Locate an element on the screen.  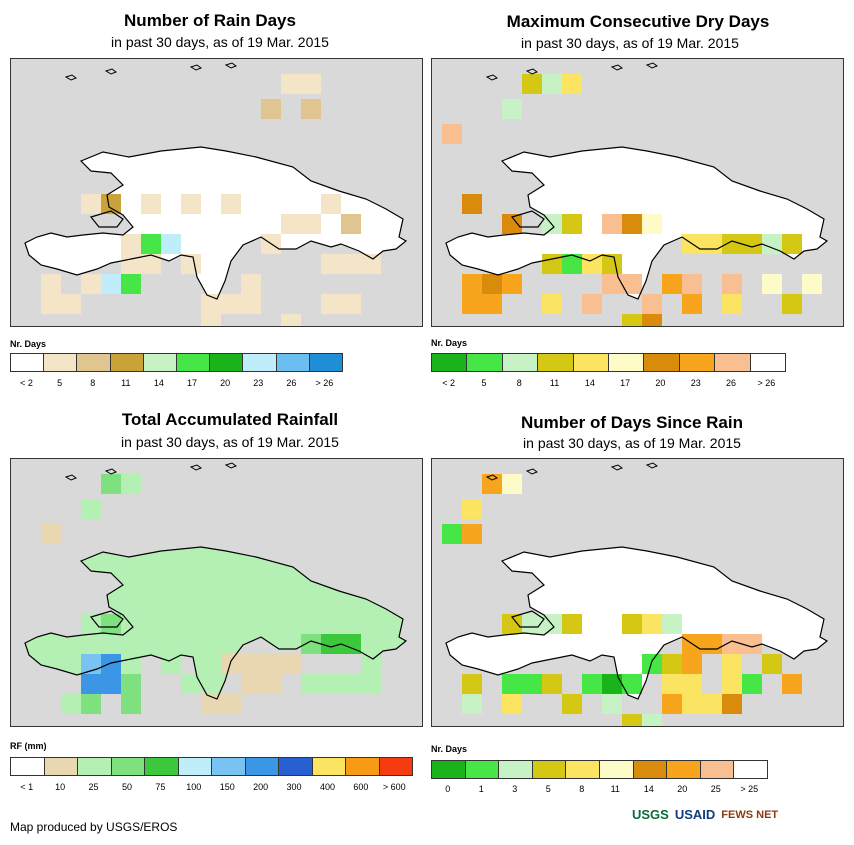
panel4-title: Number of Days Since Rain is located at coordinates (631, 422).